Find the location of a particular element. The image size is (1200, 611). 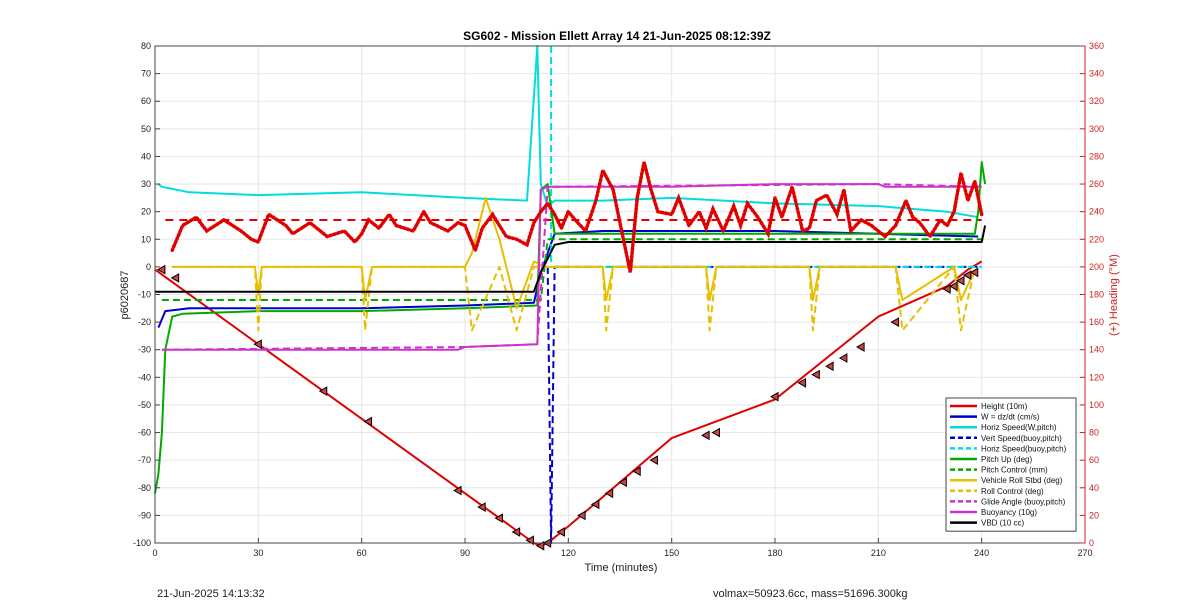

legend-label: Pitch Control (mm) is located at coordinates (1014, 470).